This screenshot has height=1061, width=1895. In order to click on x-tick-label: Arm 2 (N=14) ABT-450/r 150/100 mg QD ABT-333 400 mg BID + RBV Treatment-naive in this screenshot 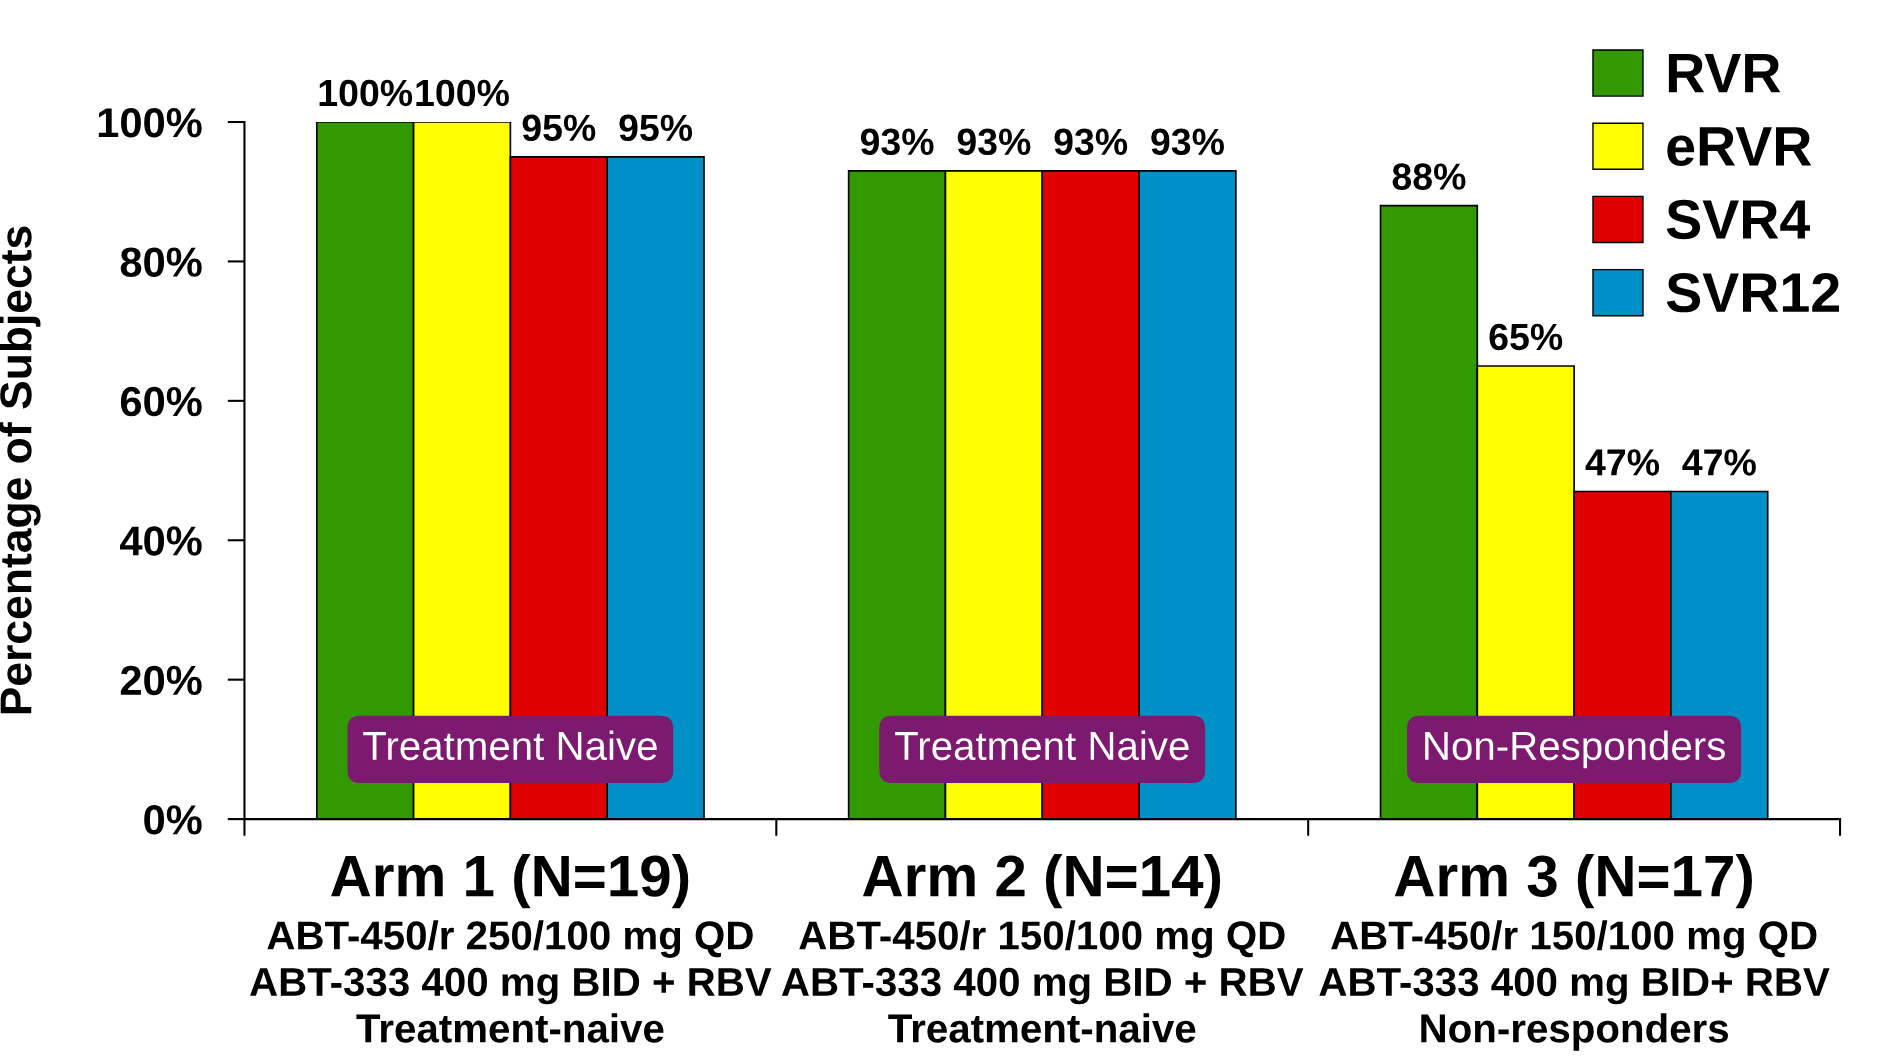, I will do `click(1042, 948)`.